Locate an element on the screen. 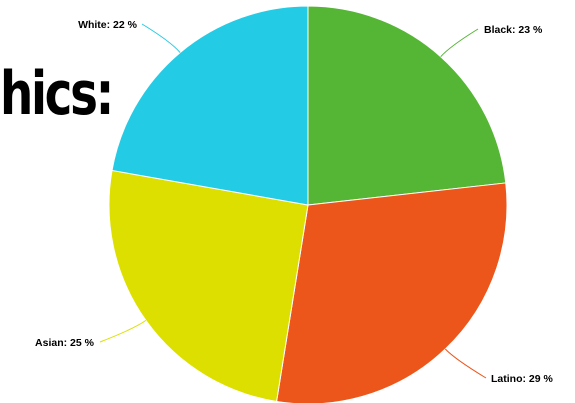 The width and height of the screenshot is (575, 403). data-label-black: Black: 23 % is located at coordinates (513, 30).